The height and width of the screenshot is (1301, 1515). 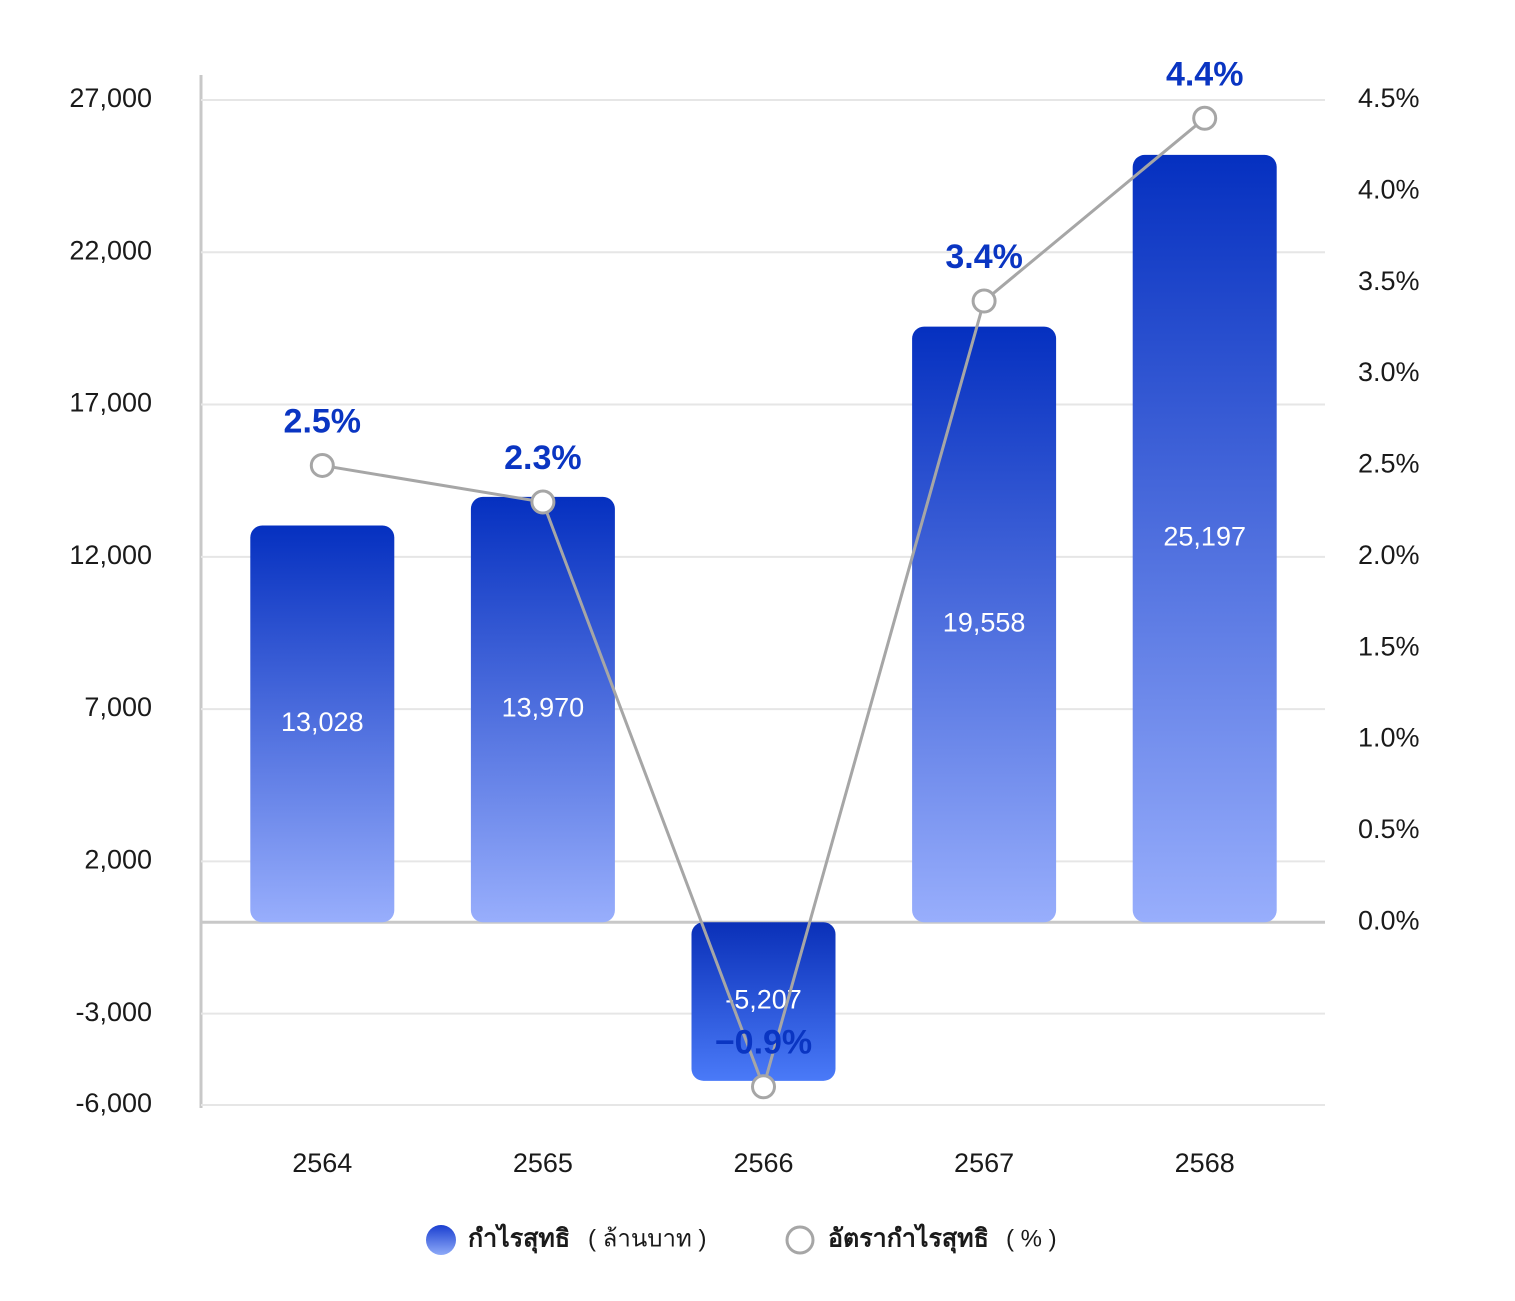 I want to click on bar-value-label: 13,028, so click(x=322, y=722).